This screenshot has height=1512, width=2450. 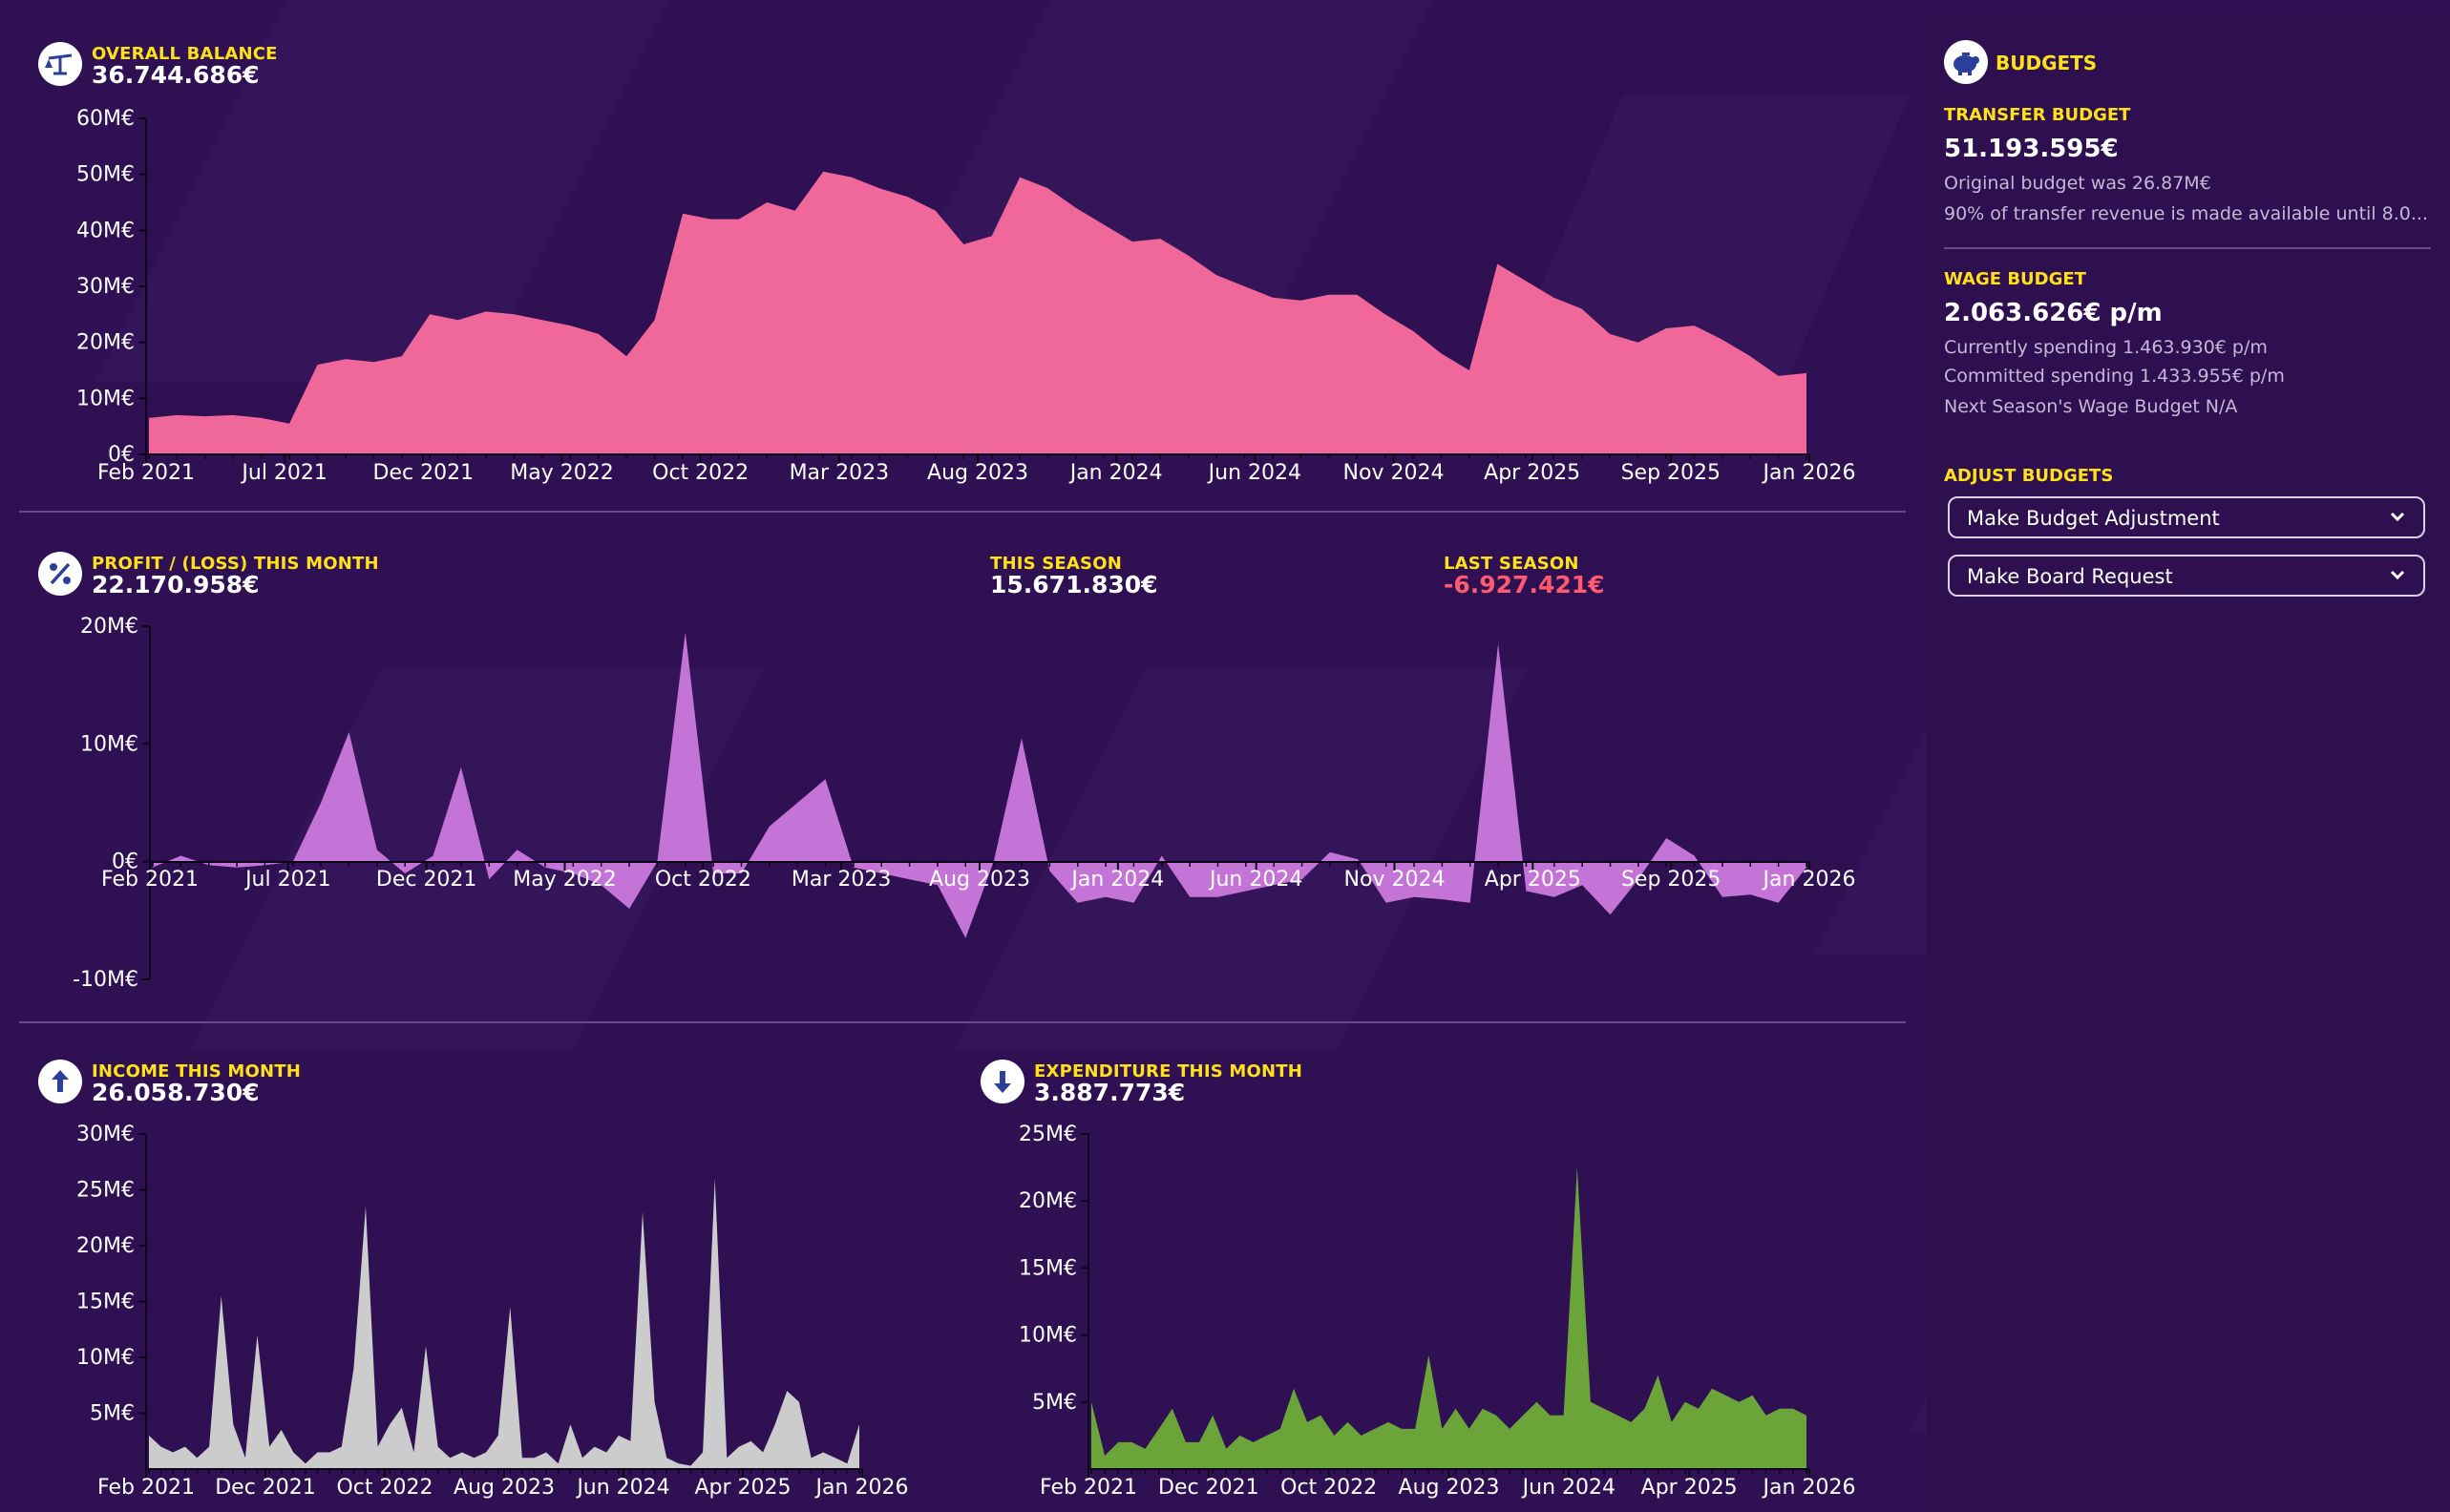 I want to click on profit-x-tick-label: May 2022, so click(x=564, y=880).